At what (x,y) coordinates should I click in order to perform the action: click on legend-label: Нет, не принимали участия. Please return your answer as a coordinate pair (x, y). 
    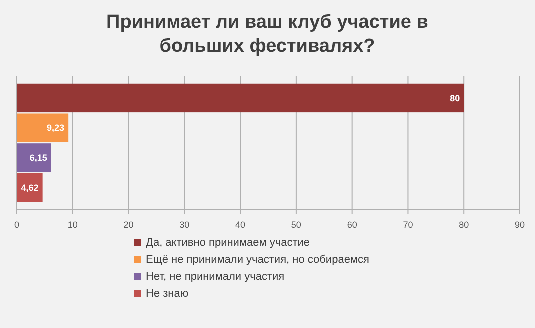
    Looking at the image, I should click on (215, 277).